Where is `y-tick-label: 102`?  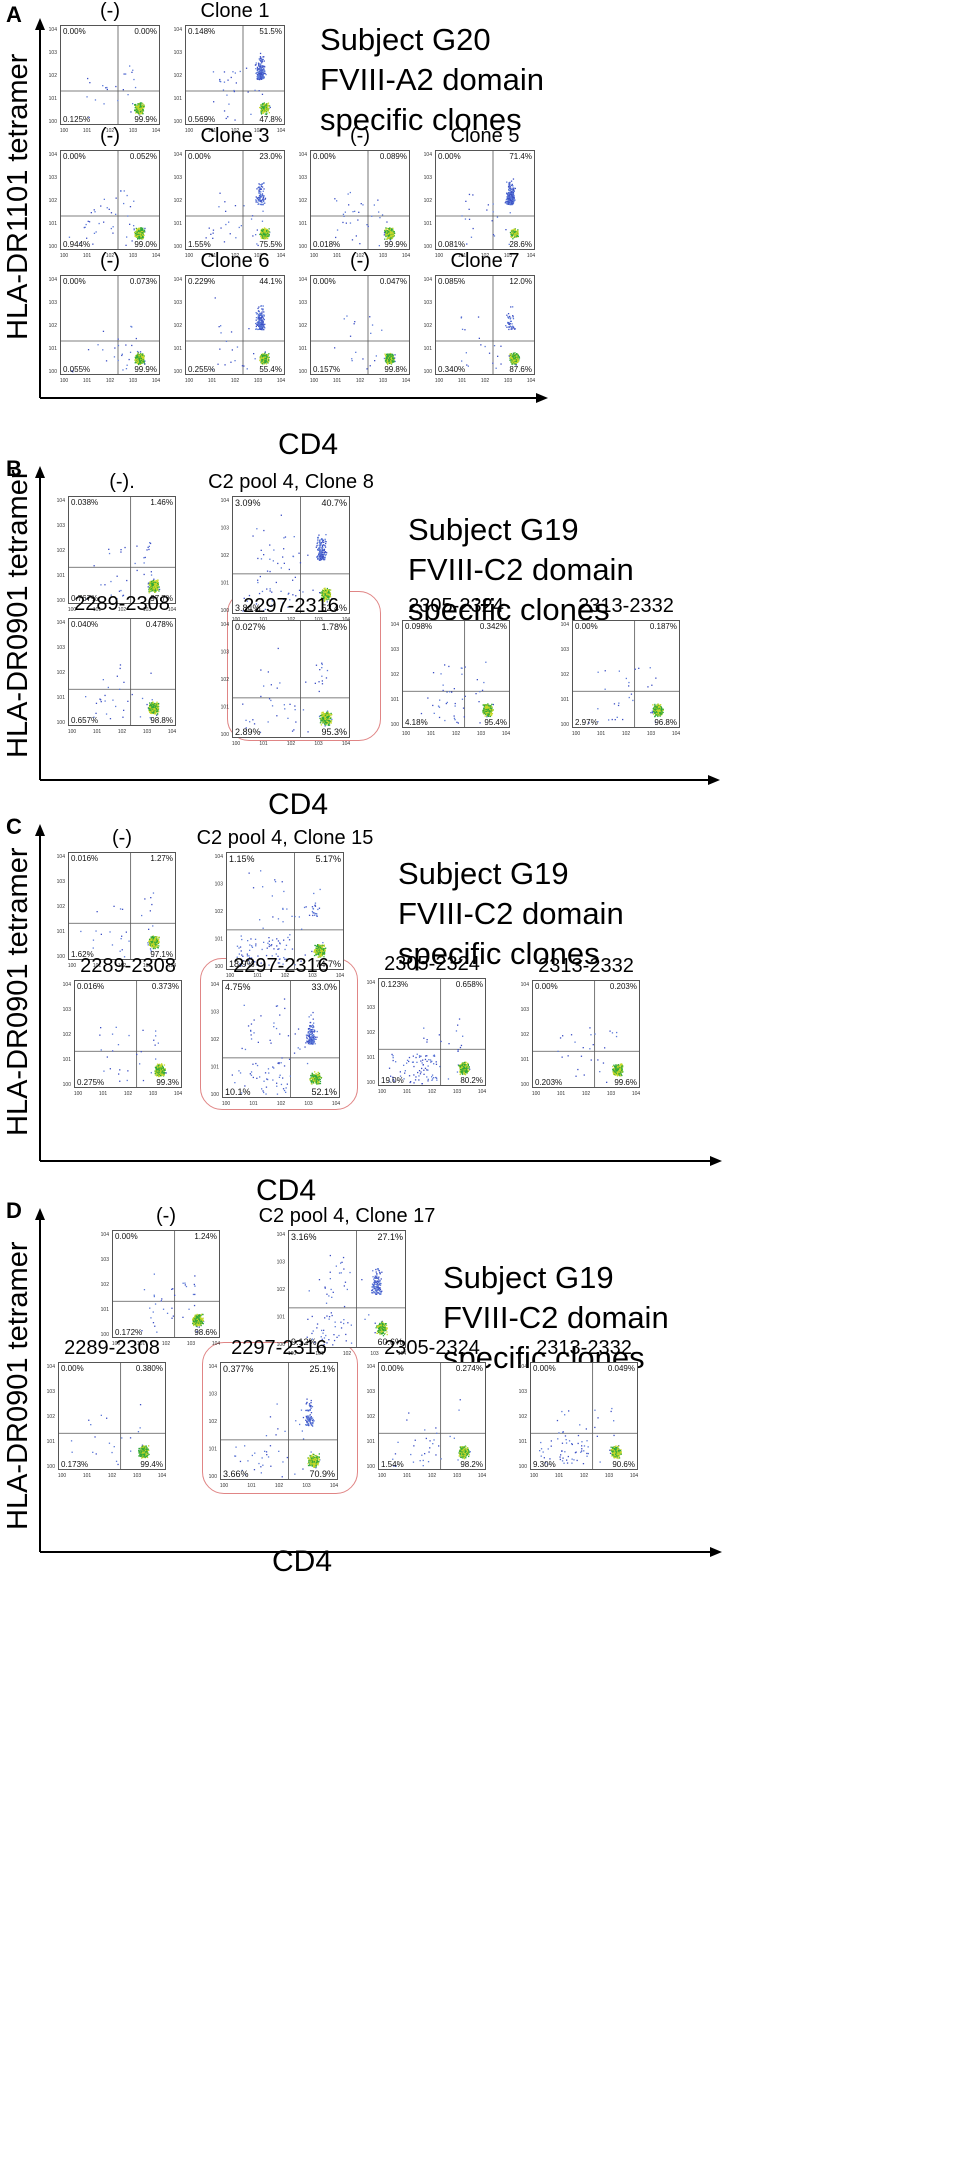
y-tick-label: 102 is located at coordinates (53, 76).